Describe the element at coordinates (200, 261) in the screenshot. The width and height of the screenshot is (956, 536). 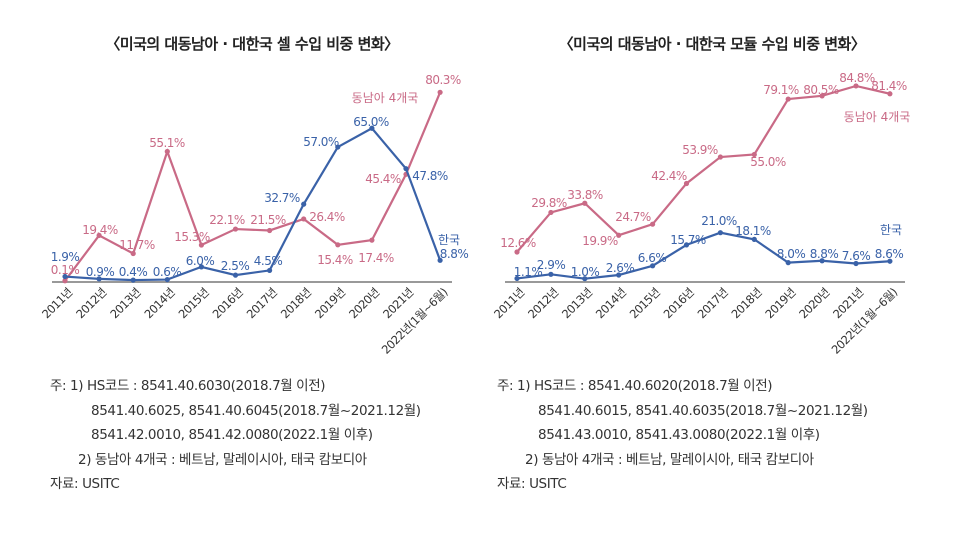
I see `data-label: 6.0%` at that location.